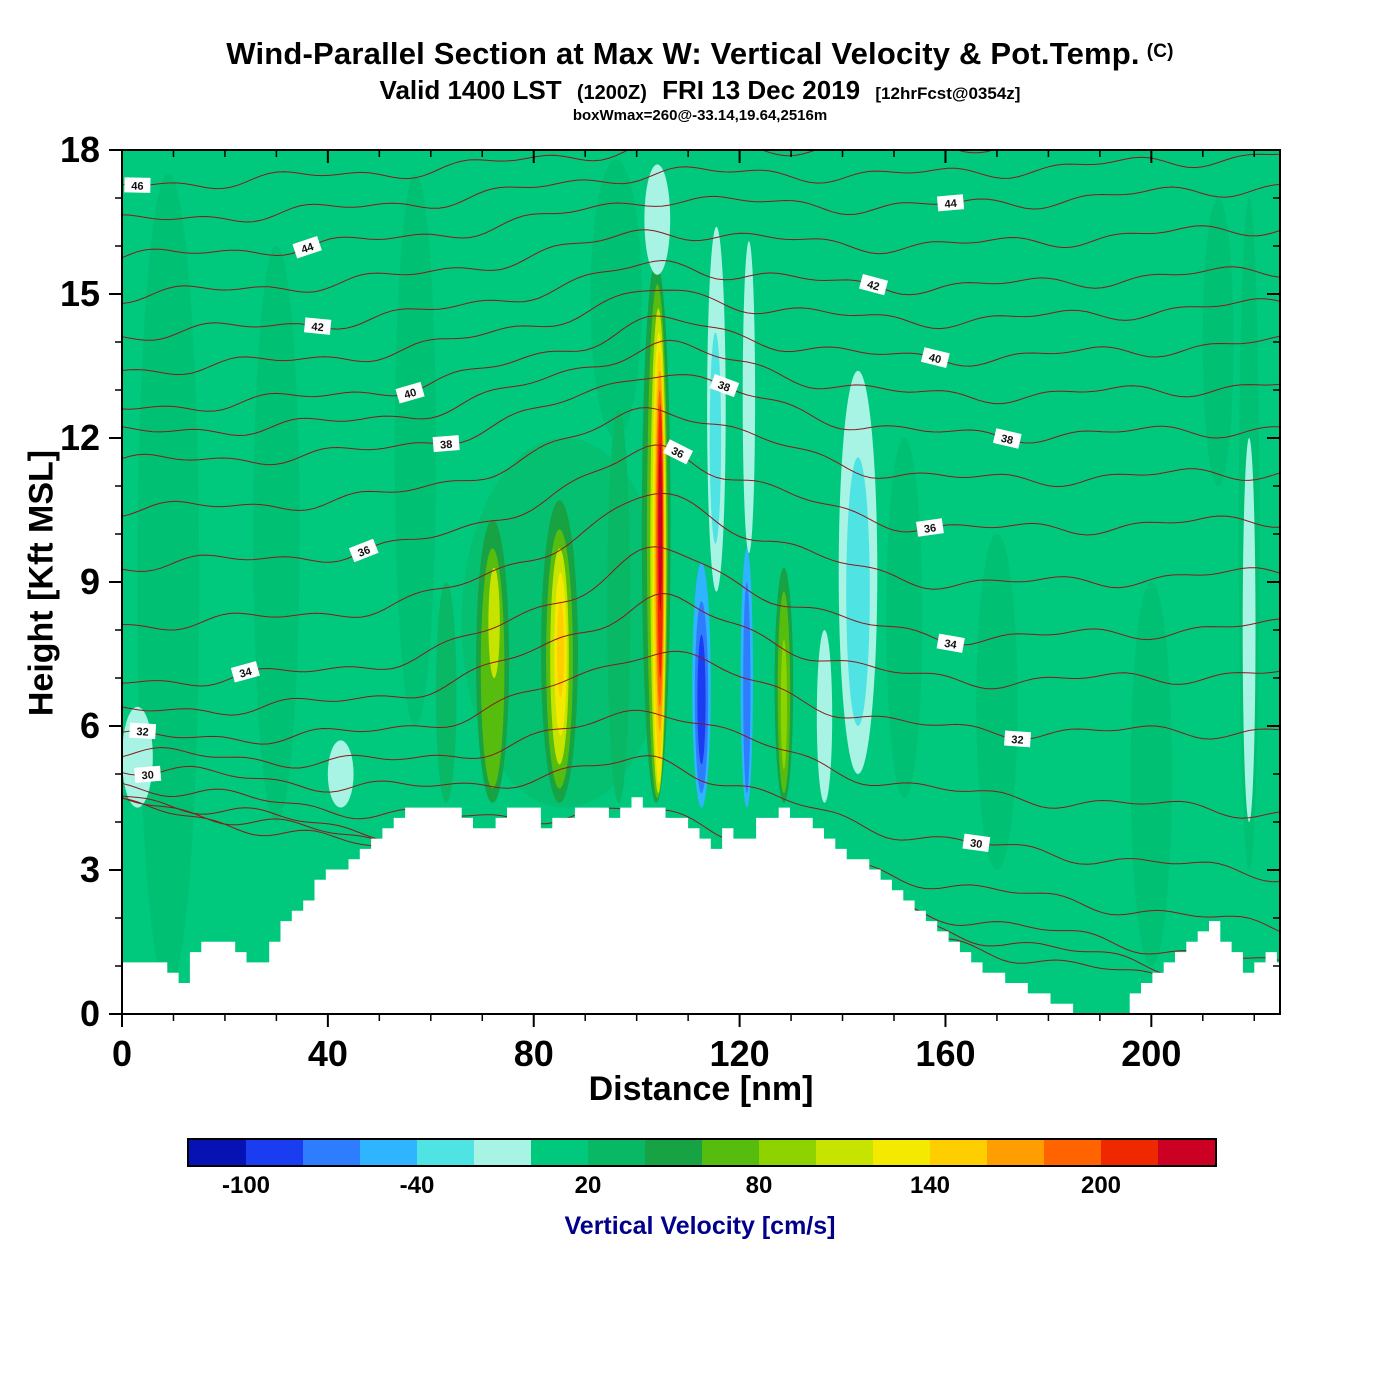 The height and width of the screenshot is (1400, 1400). What do you see at coordinates (328, 1053) in the screenshot?
I see `x-tick-label: 40` at bounding box center [328, 1053].